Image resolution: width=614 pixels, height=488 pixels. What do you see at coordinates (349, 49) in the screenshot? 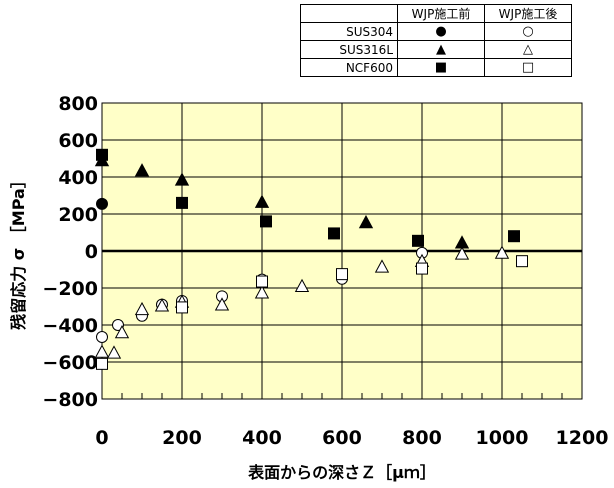
I see `legend-material-name: SUS316L` at bounding box center [349, 49].